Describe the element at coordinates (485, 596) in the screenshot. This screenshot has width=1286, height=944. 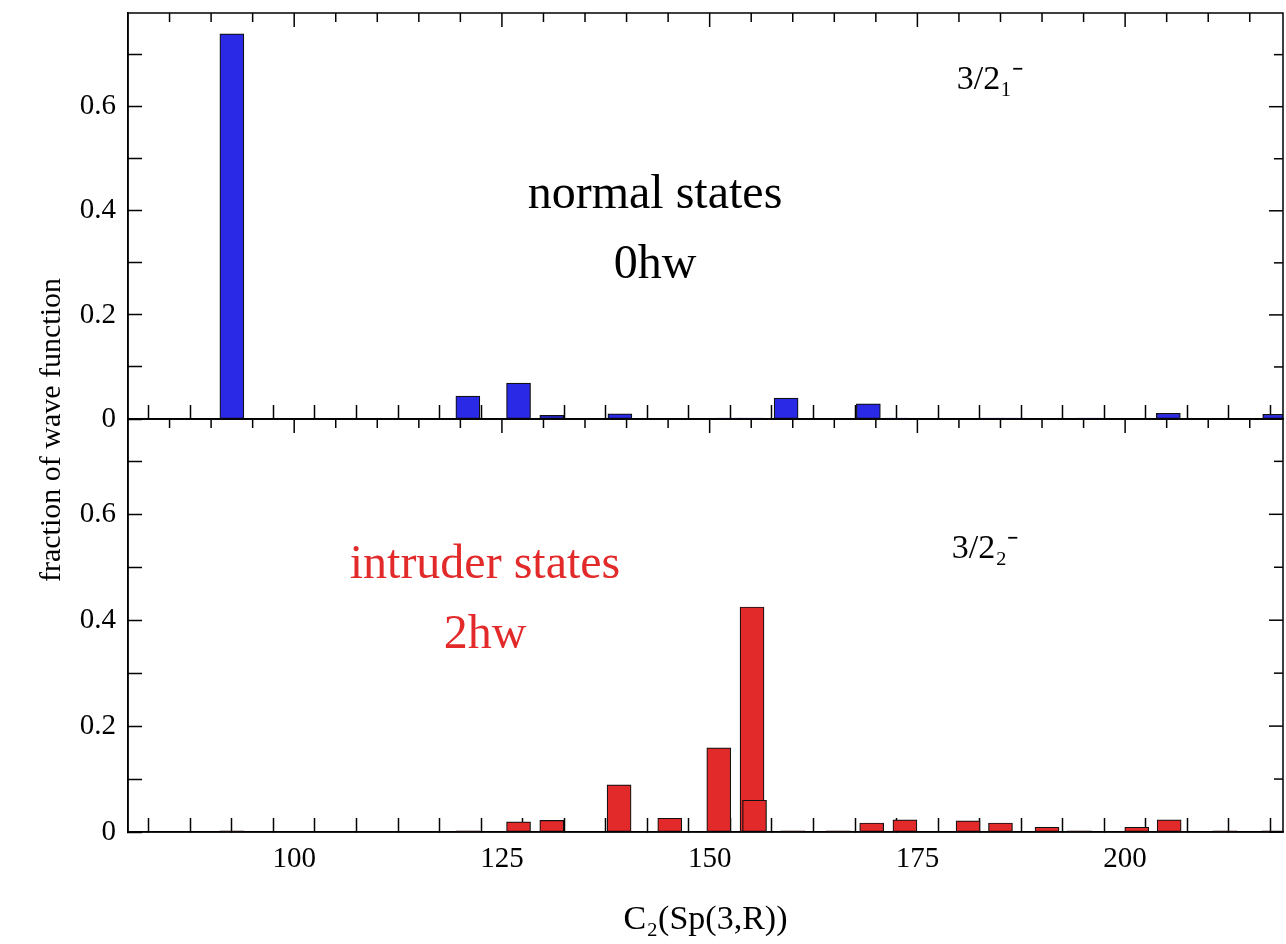
I see `annotation: intruder states 2hw` at that location.